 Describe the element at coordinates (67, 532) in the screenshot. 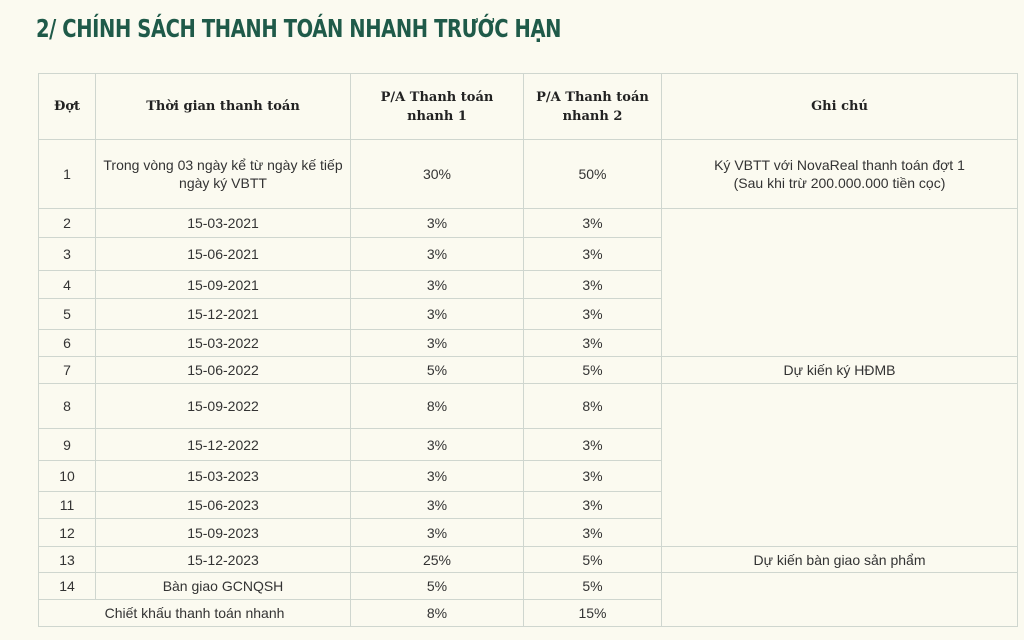

I see `cell-phase: 12` at that location.